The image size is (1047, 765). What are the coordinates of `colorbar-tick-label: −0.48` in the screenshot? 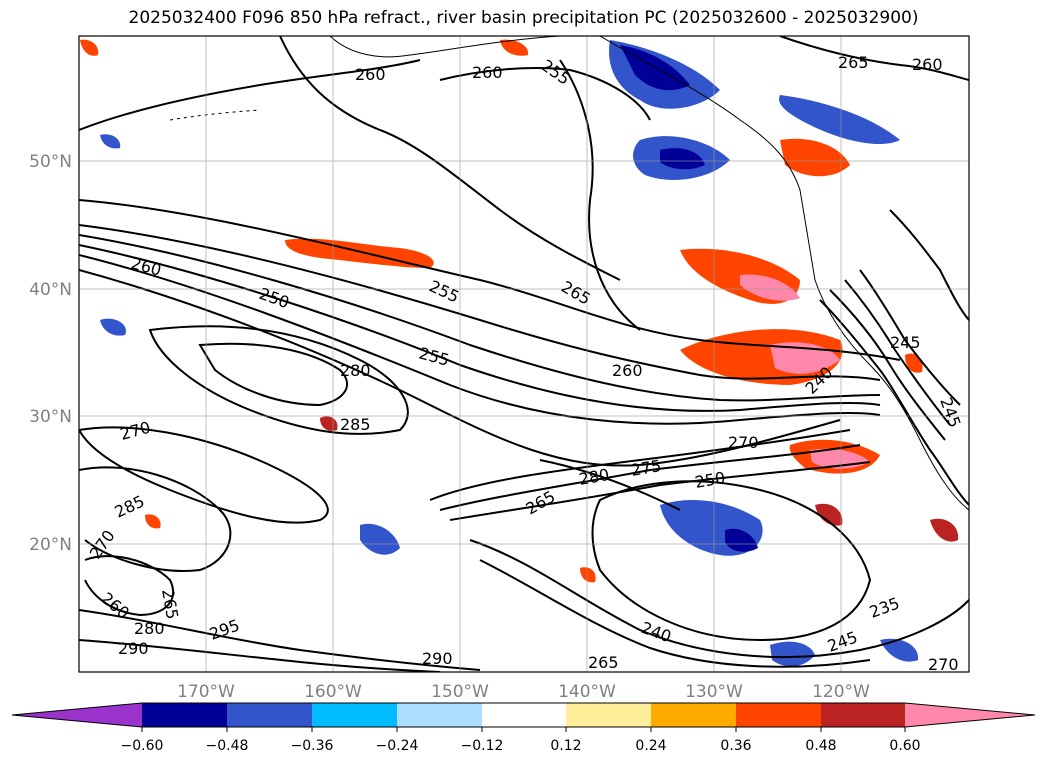 It's located at (227, 746).